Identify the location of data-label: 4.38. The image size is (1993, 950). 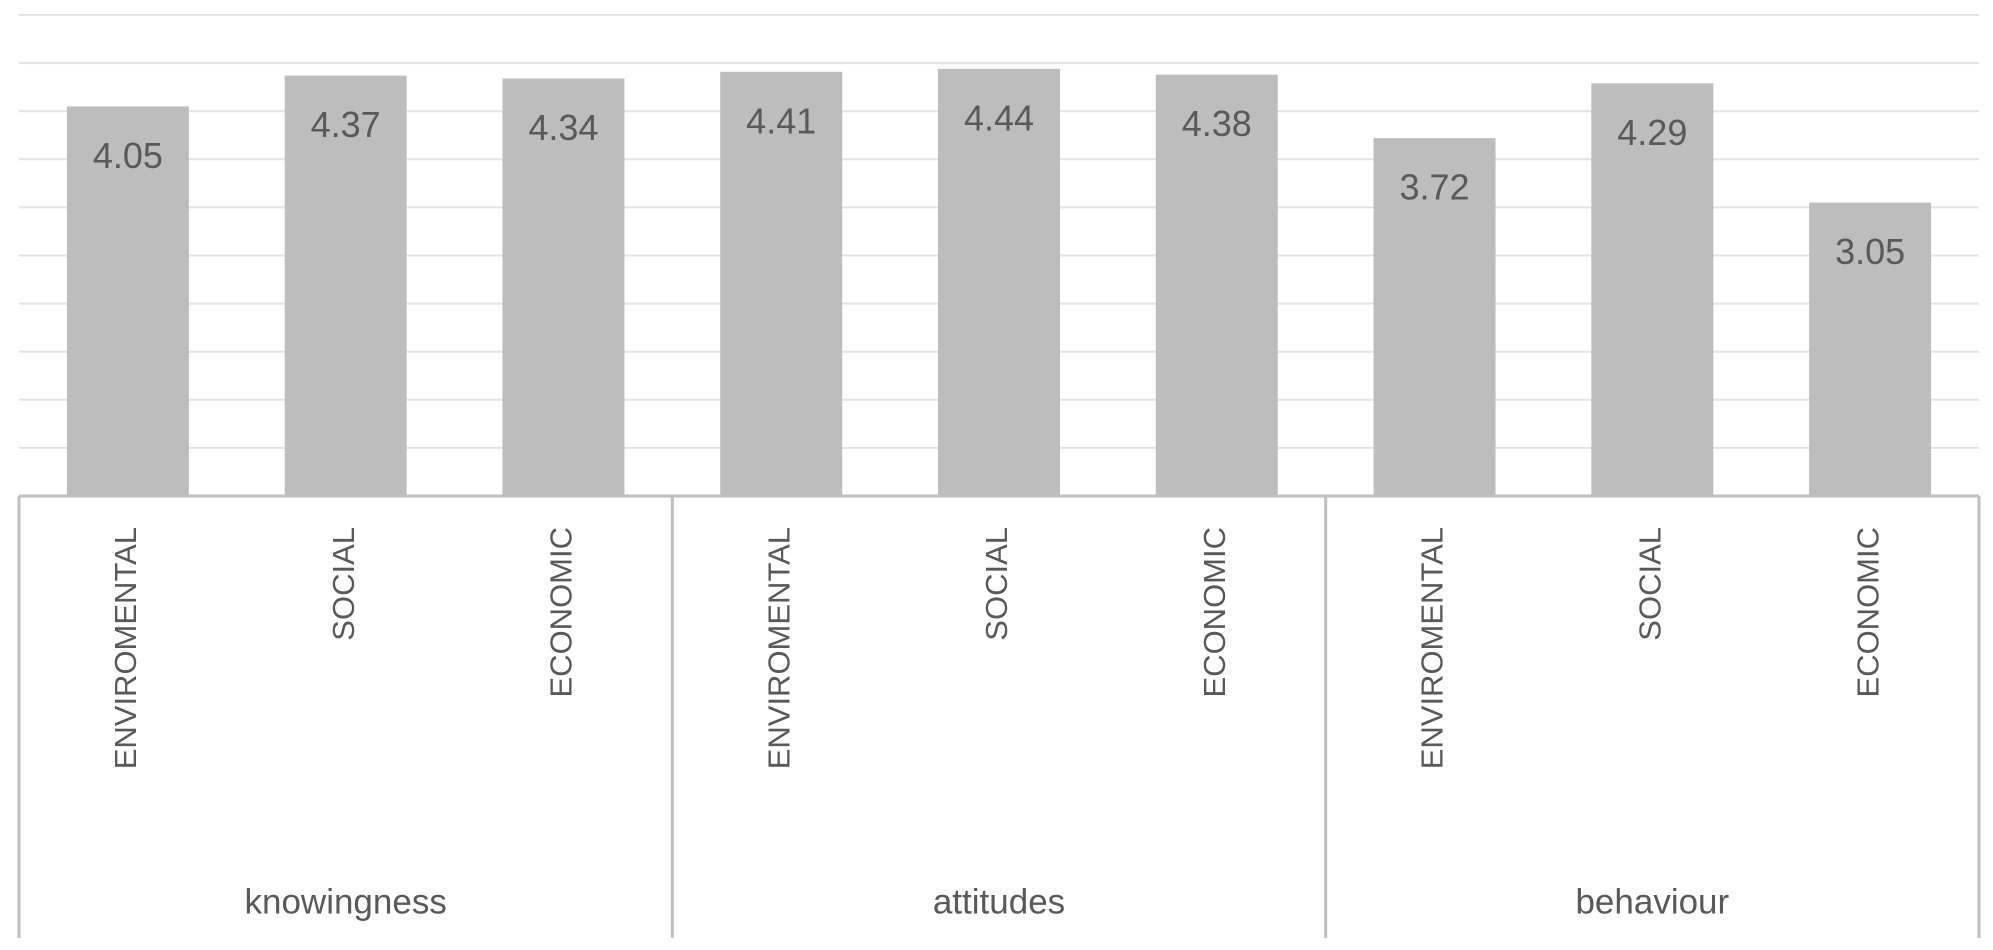
(1217, 123).